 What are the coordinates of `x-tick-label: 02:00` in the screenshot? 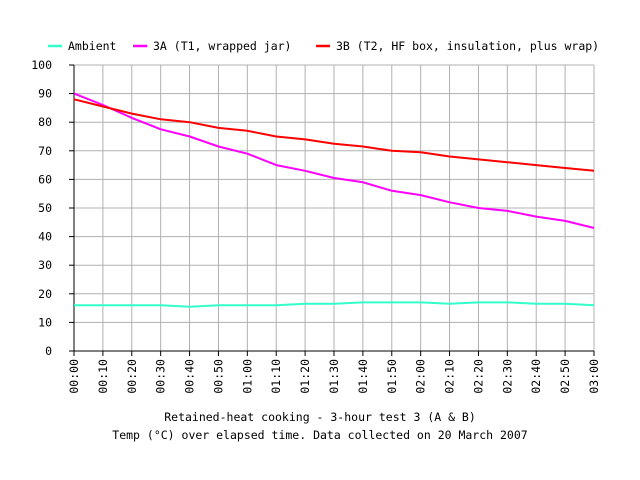 It's located at (421, 376).